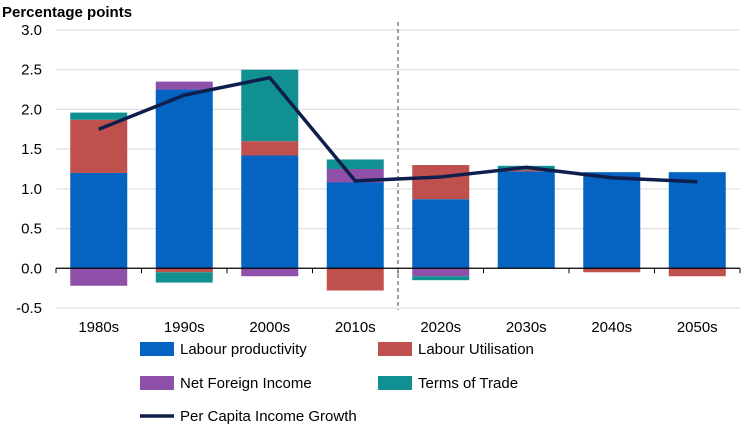 Image resolution: width=754 pixels, height=436 pixels. Describe the element at coordinates (243, 349) in the screenshot. I see `legend-label: Labour productivity` at that location.